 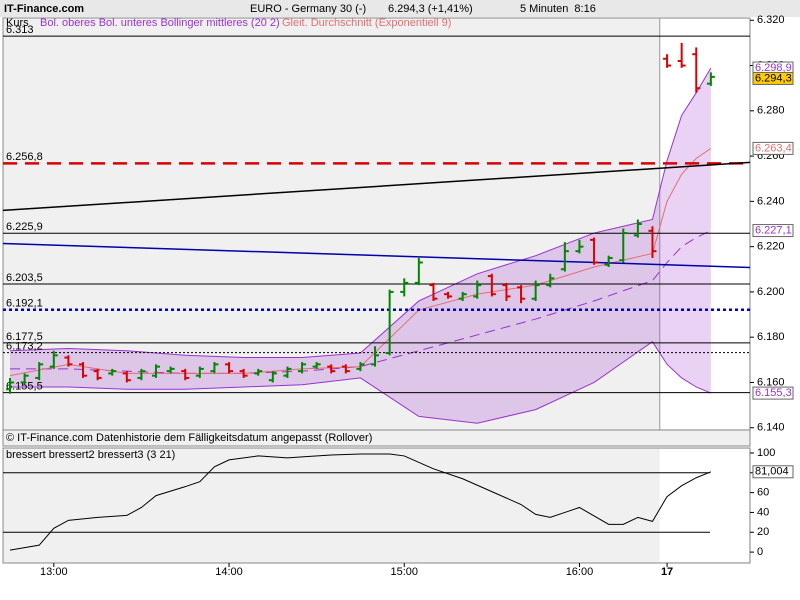 What do you see at coordinates (360, 502) in the screenshot?
I see `osc-line` at bounding box center [360, 502].